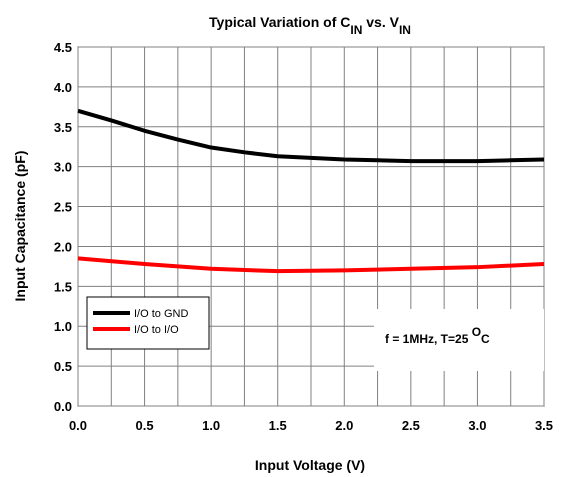 The width and height of the screenshot is (564, 477). Describe the element at coordinates (311, 265) in the screenshot. I see `series-line-io-to-io` at that location.